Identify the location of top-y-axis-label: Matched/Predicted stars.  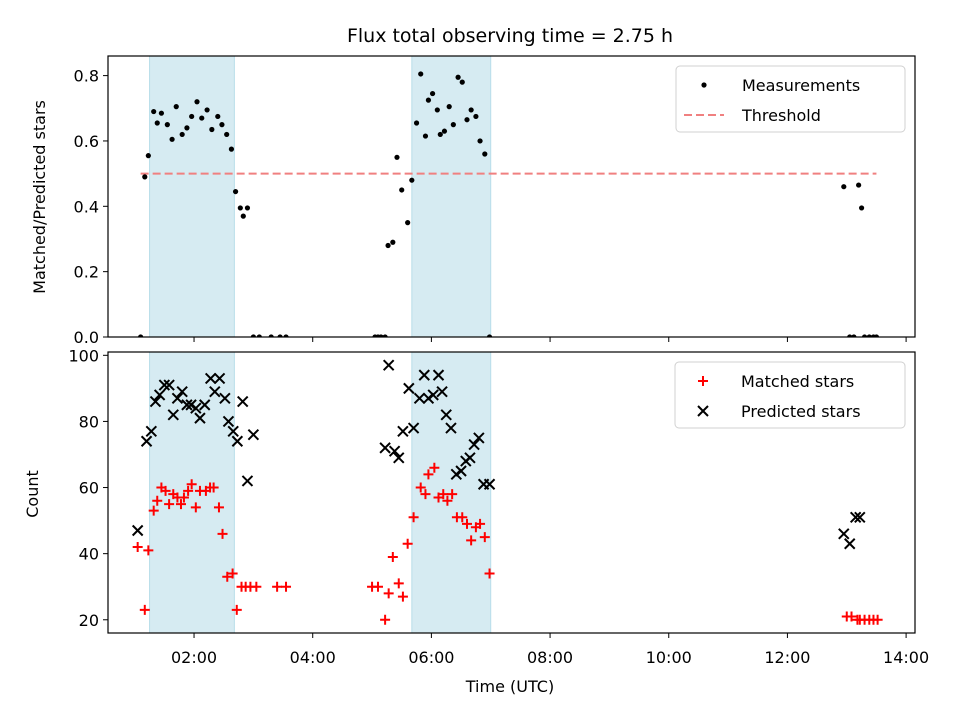
(39, 197).